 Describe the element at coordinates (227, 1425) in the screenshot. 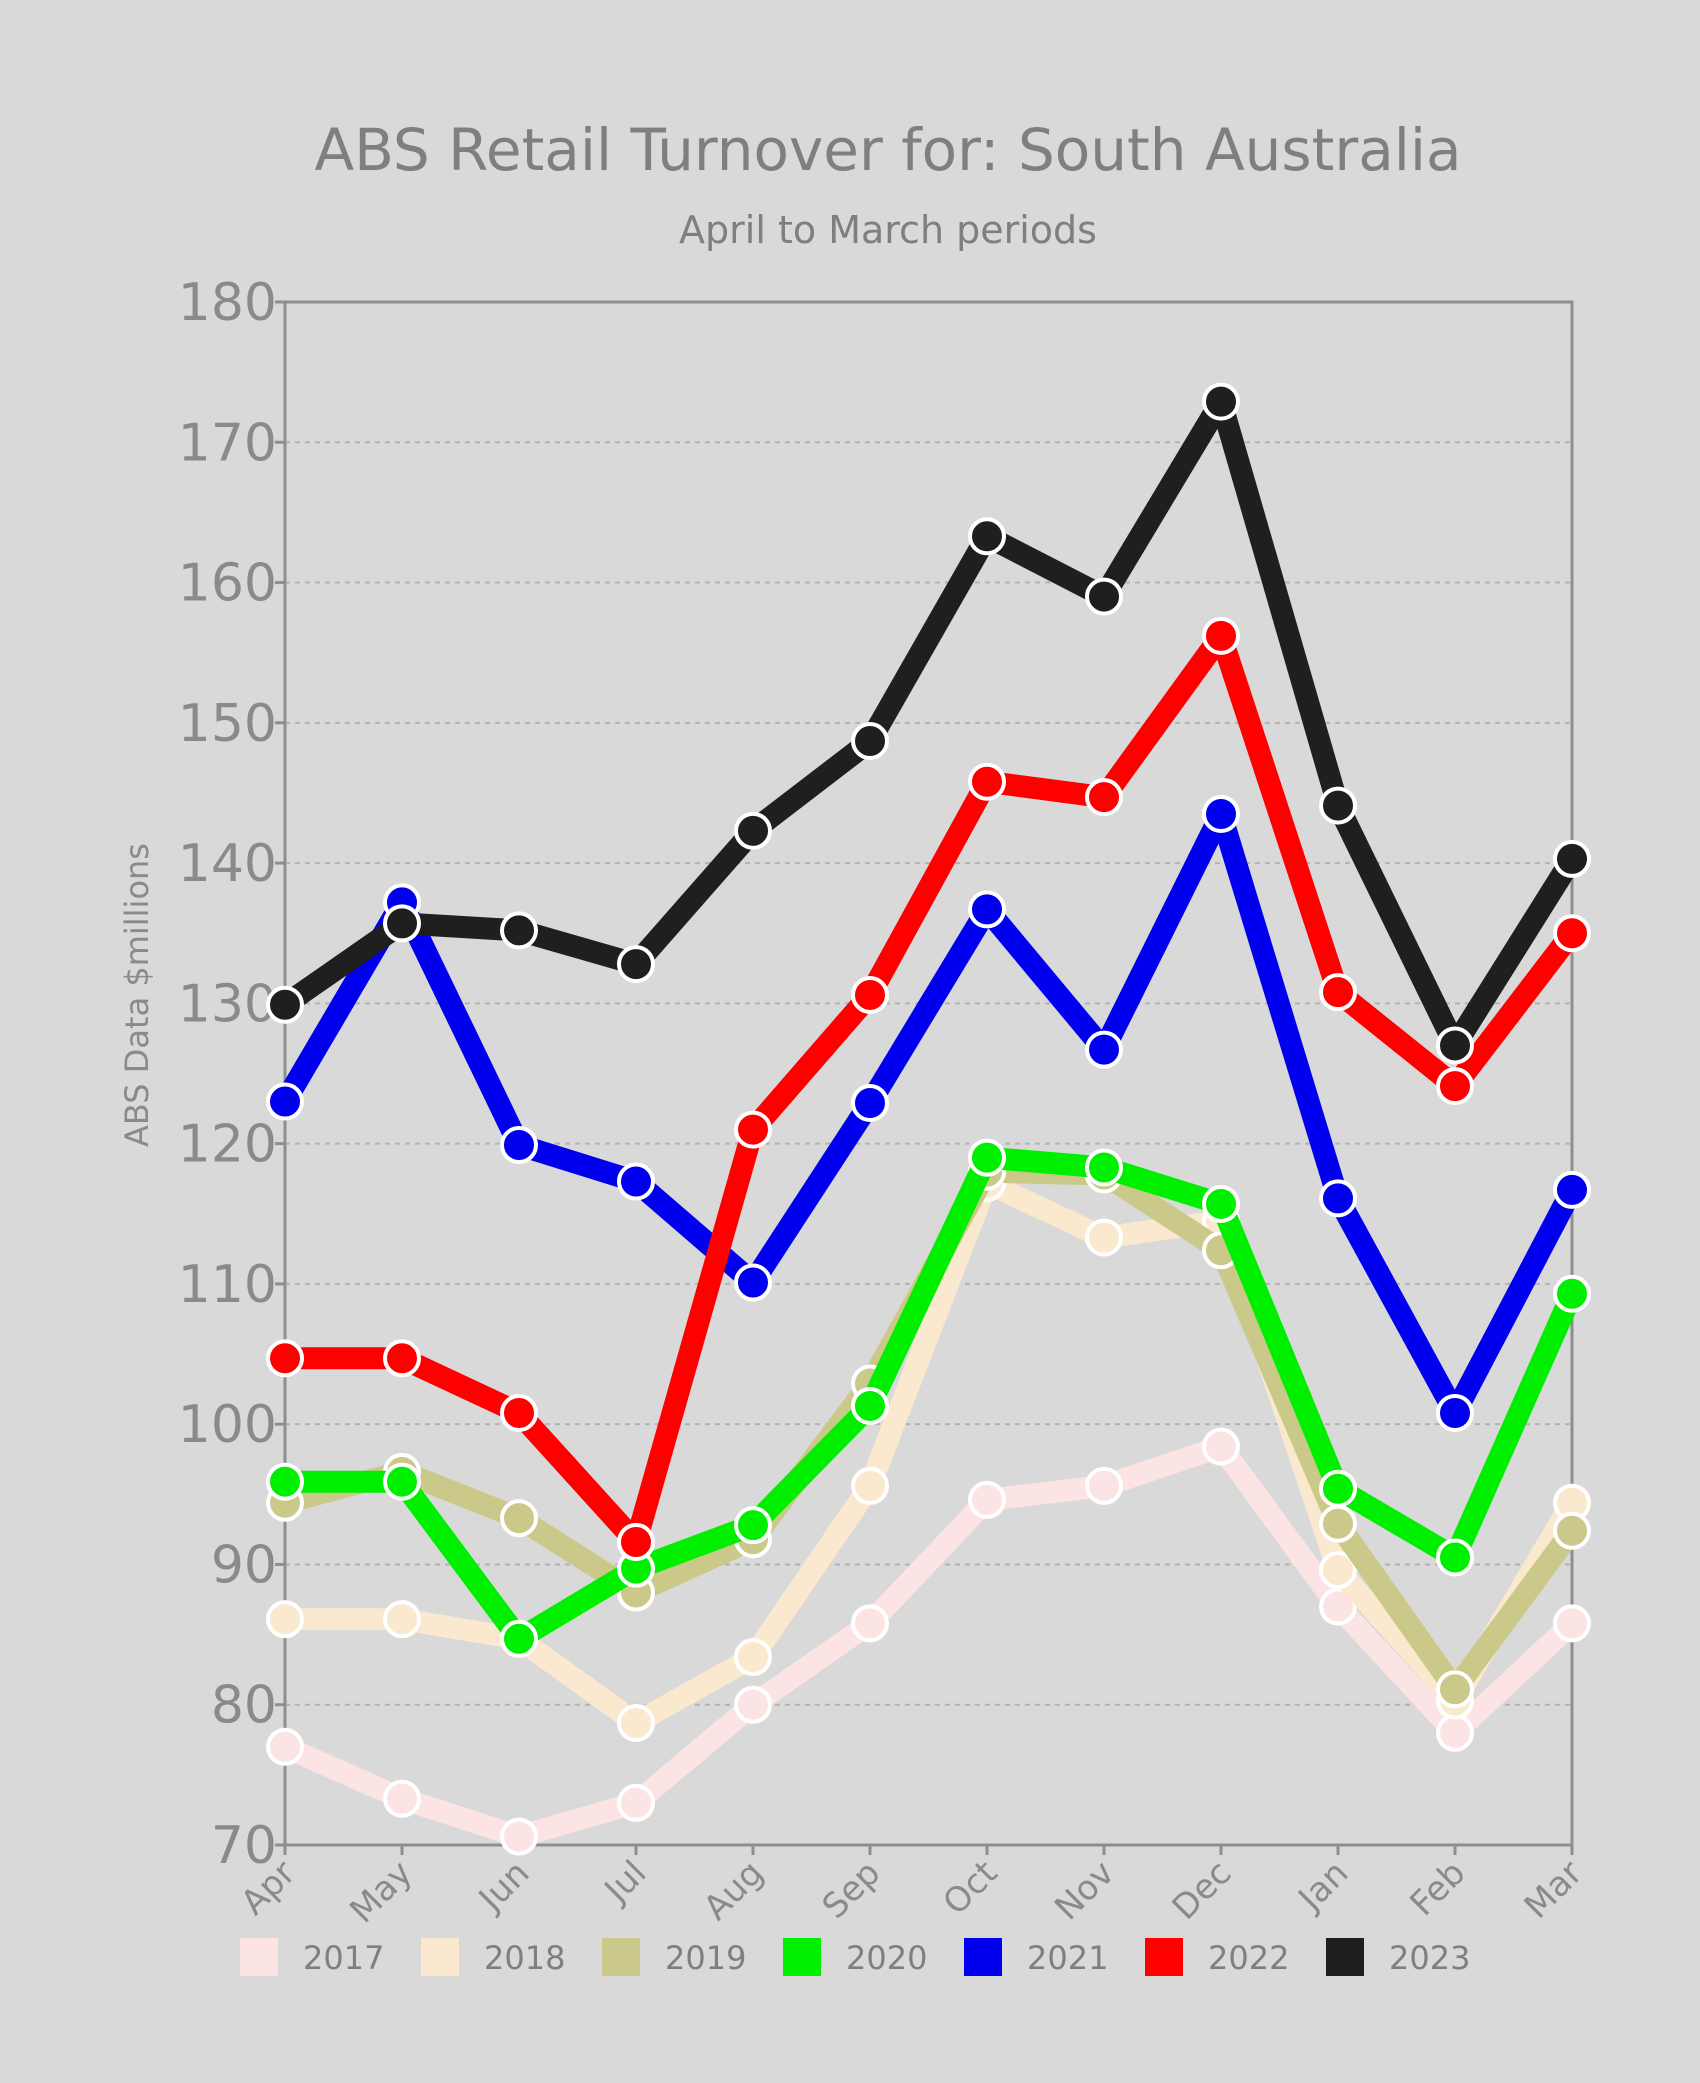

I see `y-tick-label: 100` at that location.